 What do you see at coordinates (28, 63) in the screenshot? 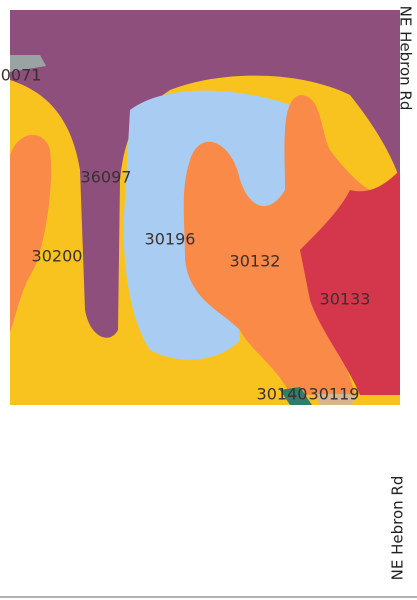
I see `zone-grey` at bounding box center [28, 63].